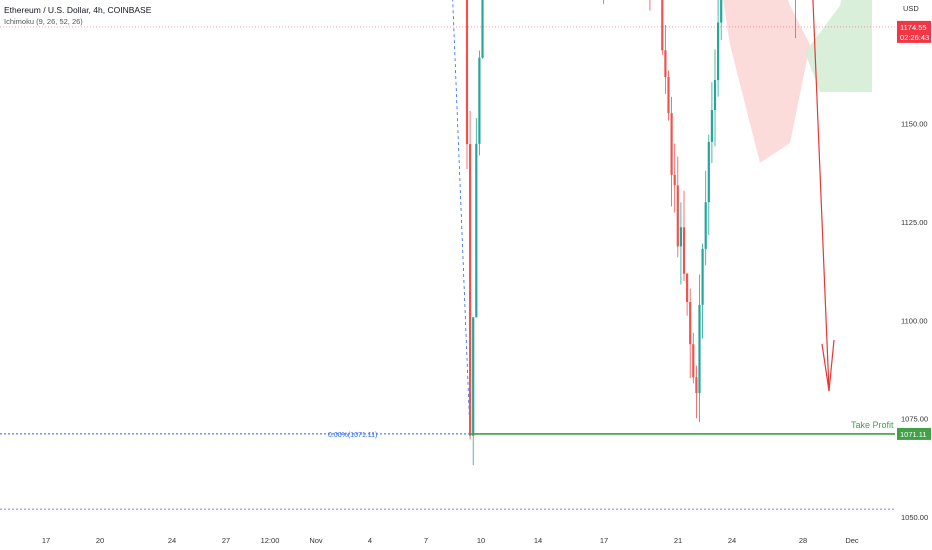 The width and height of the screenshot is (932, 550). Describe the element at coordinates (226, 540) in the screenshot. I see `x-tick-label: 27` at that location.